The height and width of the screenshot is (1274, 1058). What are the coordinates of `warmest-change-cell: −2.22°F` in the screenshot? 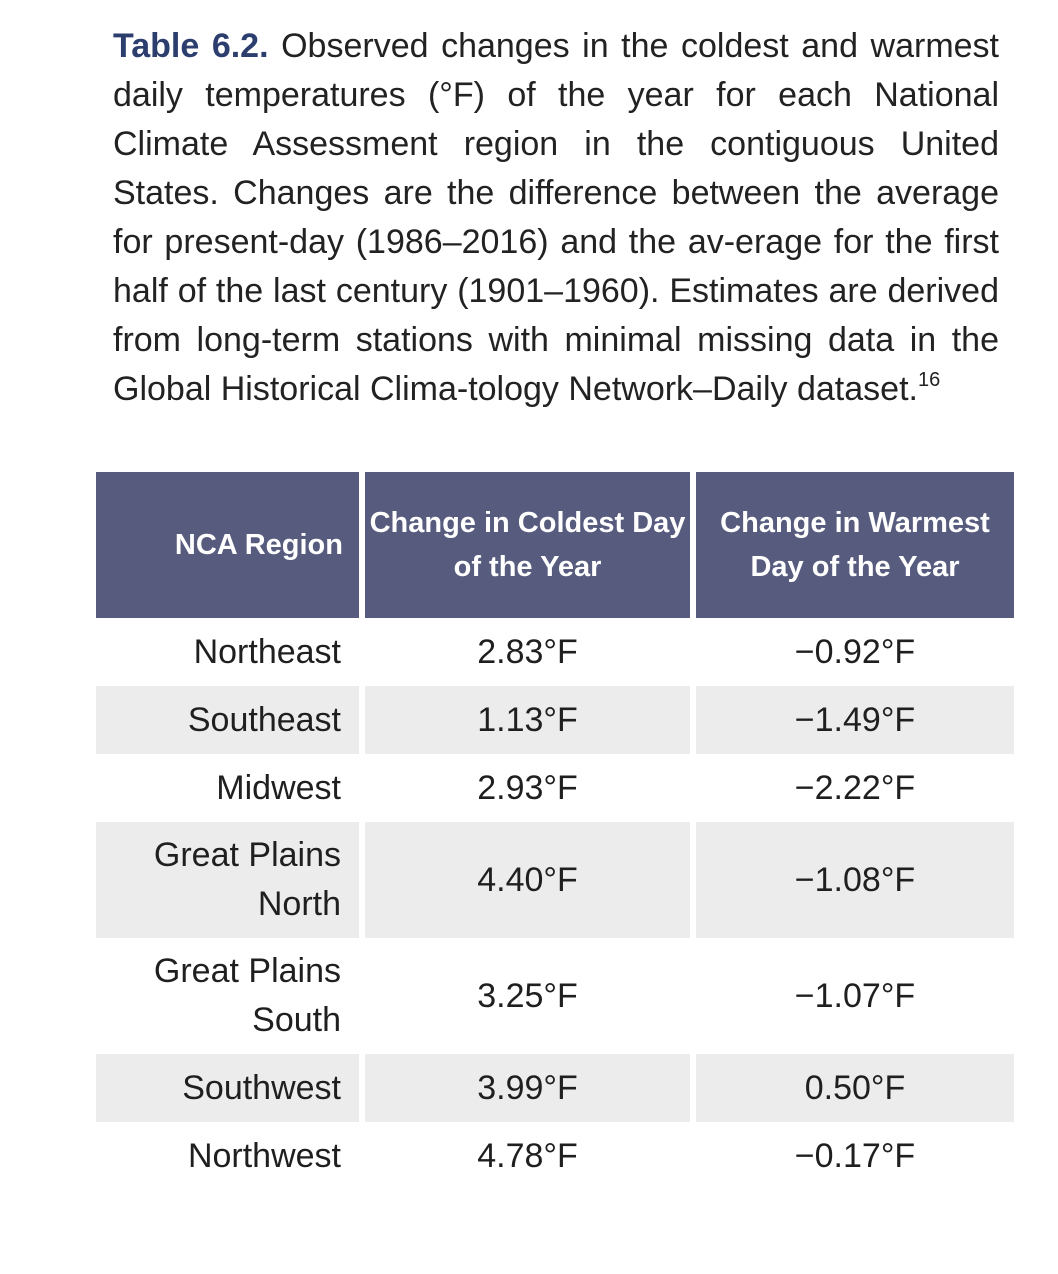 It's located at (855, 787).